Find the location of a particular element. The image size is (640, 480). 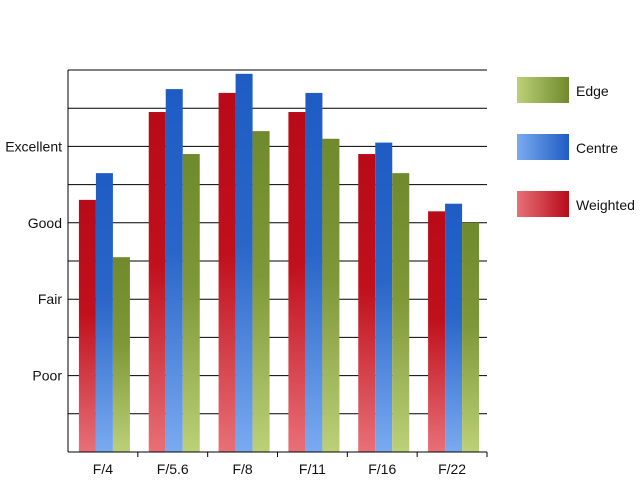

legend: Edge Centre Weighted is located at coordinates (576, 147).